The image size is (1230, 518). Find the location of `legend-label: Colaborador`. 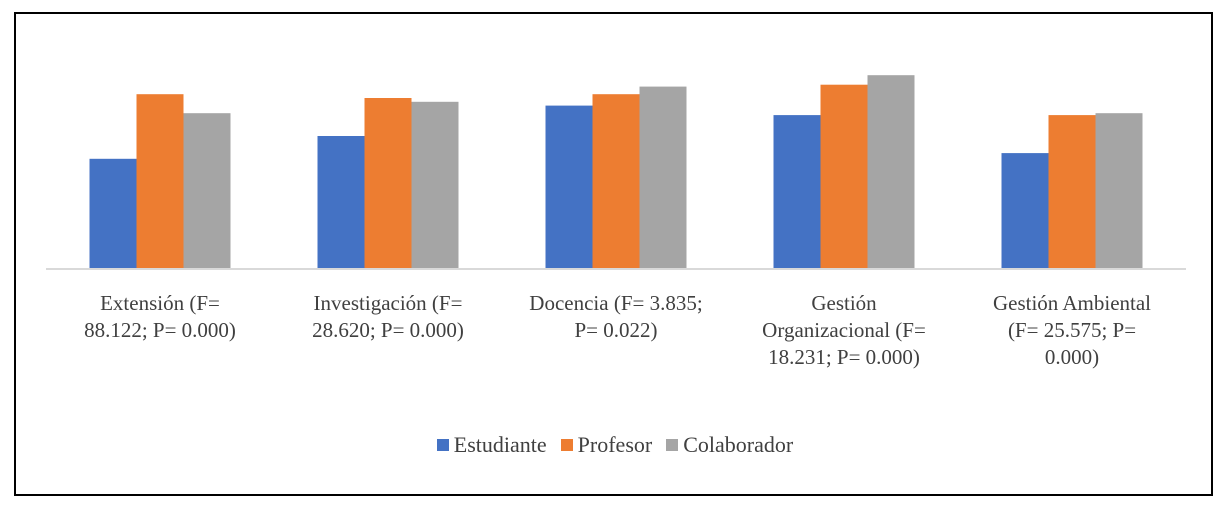

legend-label: Colaborador is located at coordinates (738, 444).